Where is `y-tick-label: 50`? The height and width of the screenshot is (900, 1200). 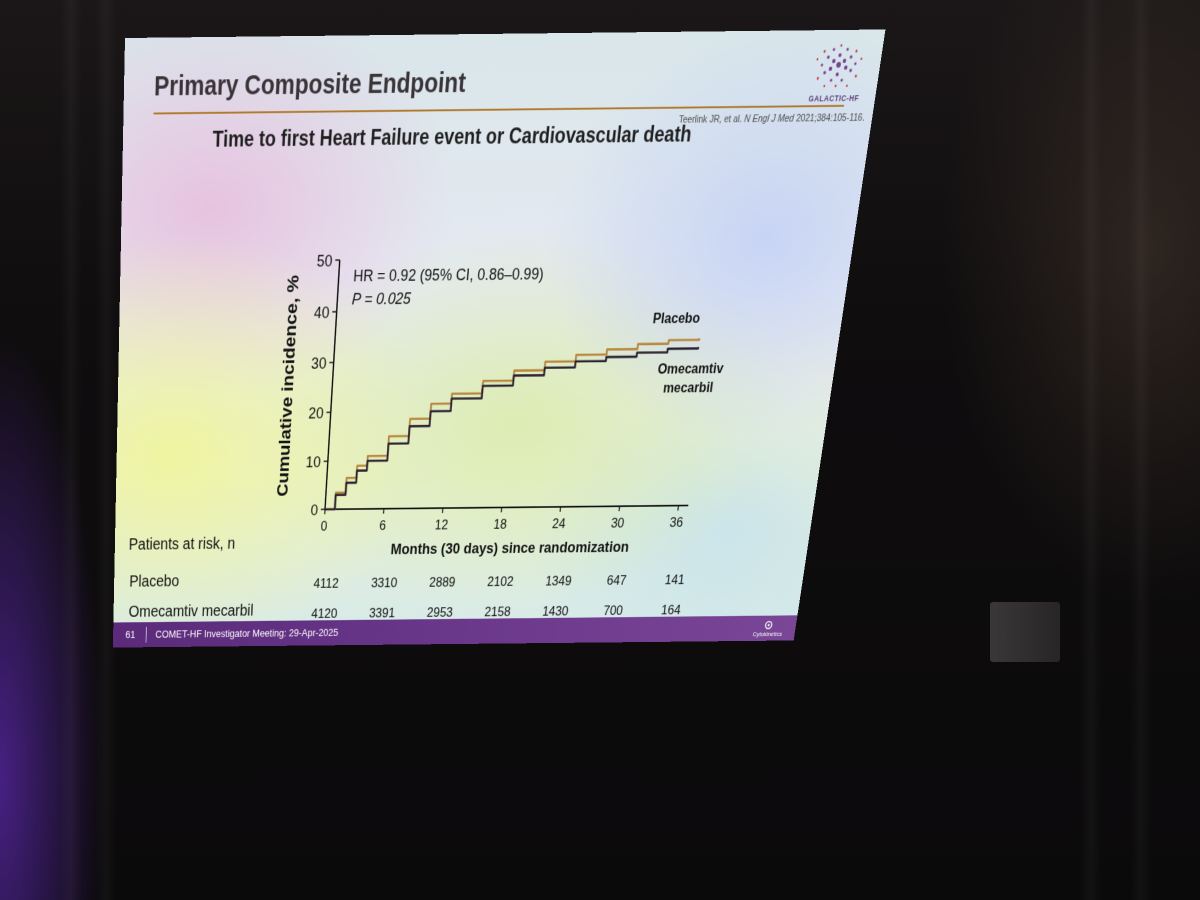 y-tick-label: 50 is located at coordinates (324, 261).